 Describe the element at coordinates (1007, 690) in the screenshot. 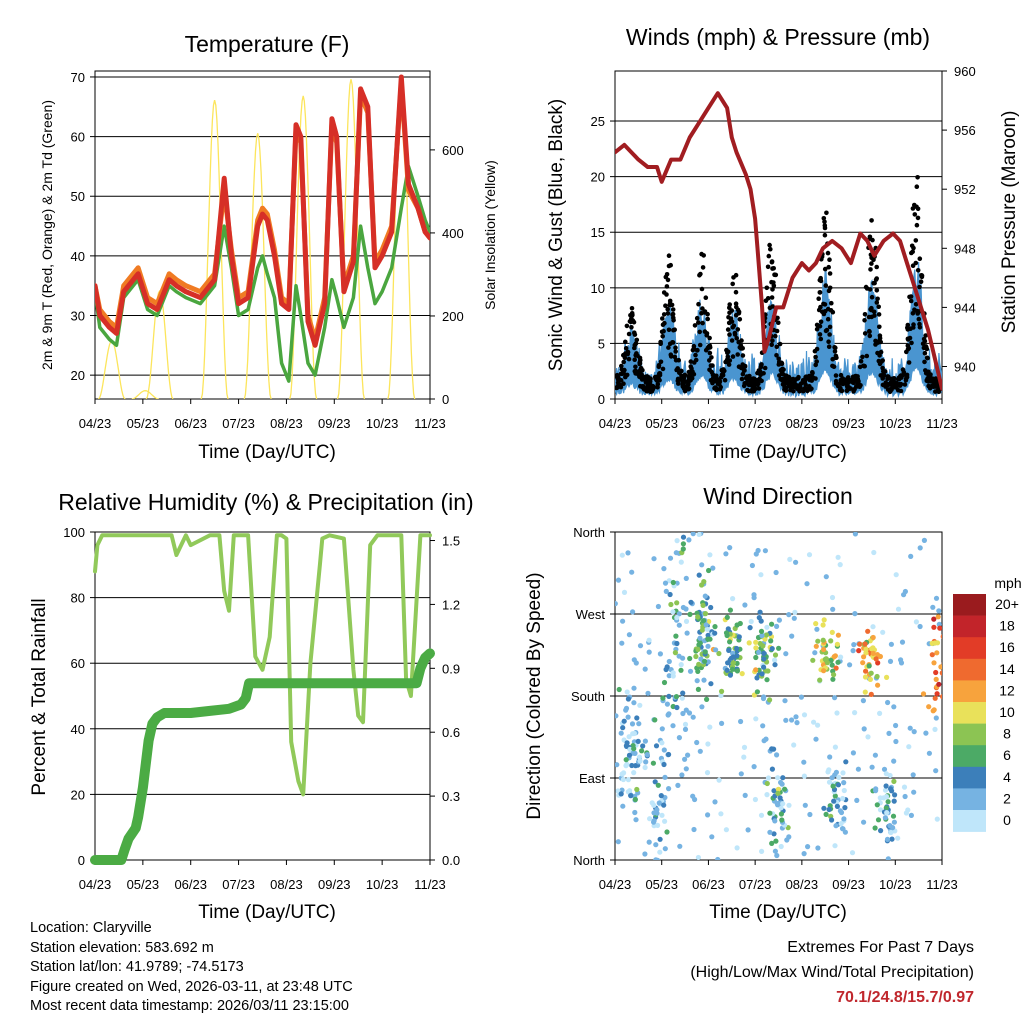

I see `colorbar-label: 12` at that location.